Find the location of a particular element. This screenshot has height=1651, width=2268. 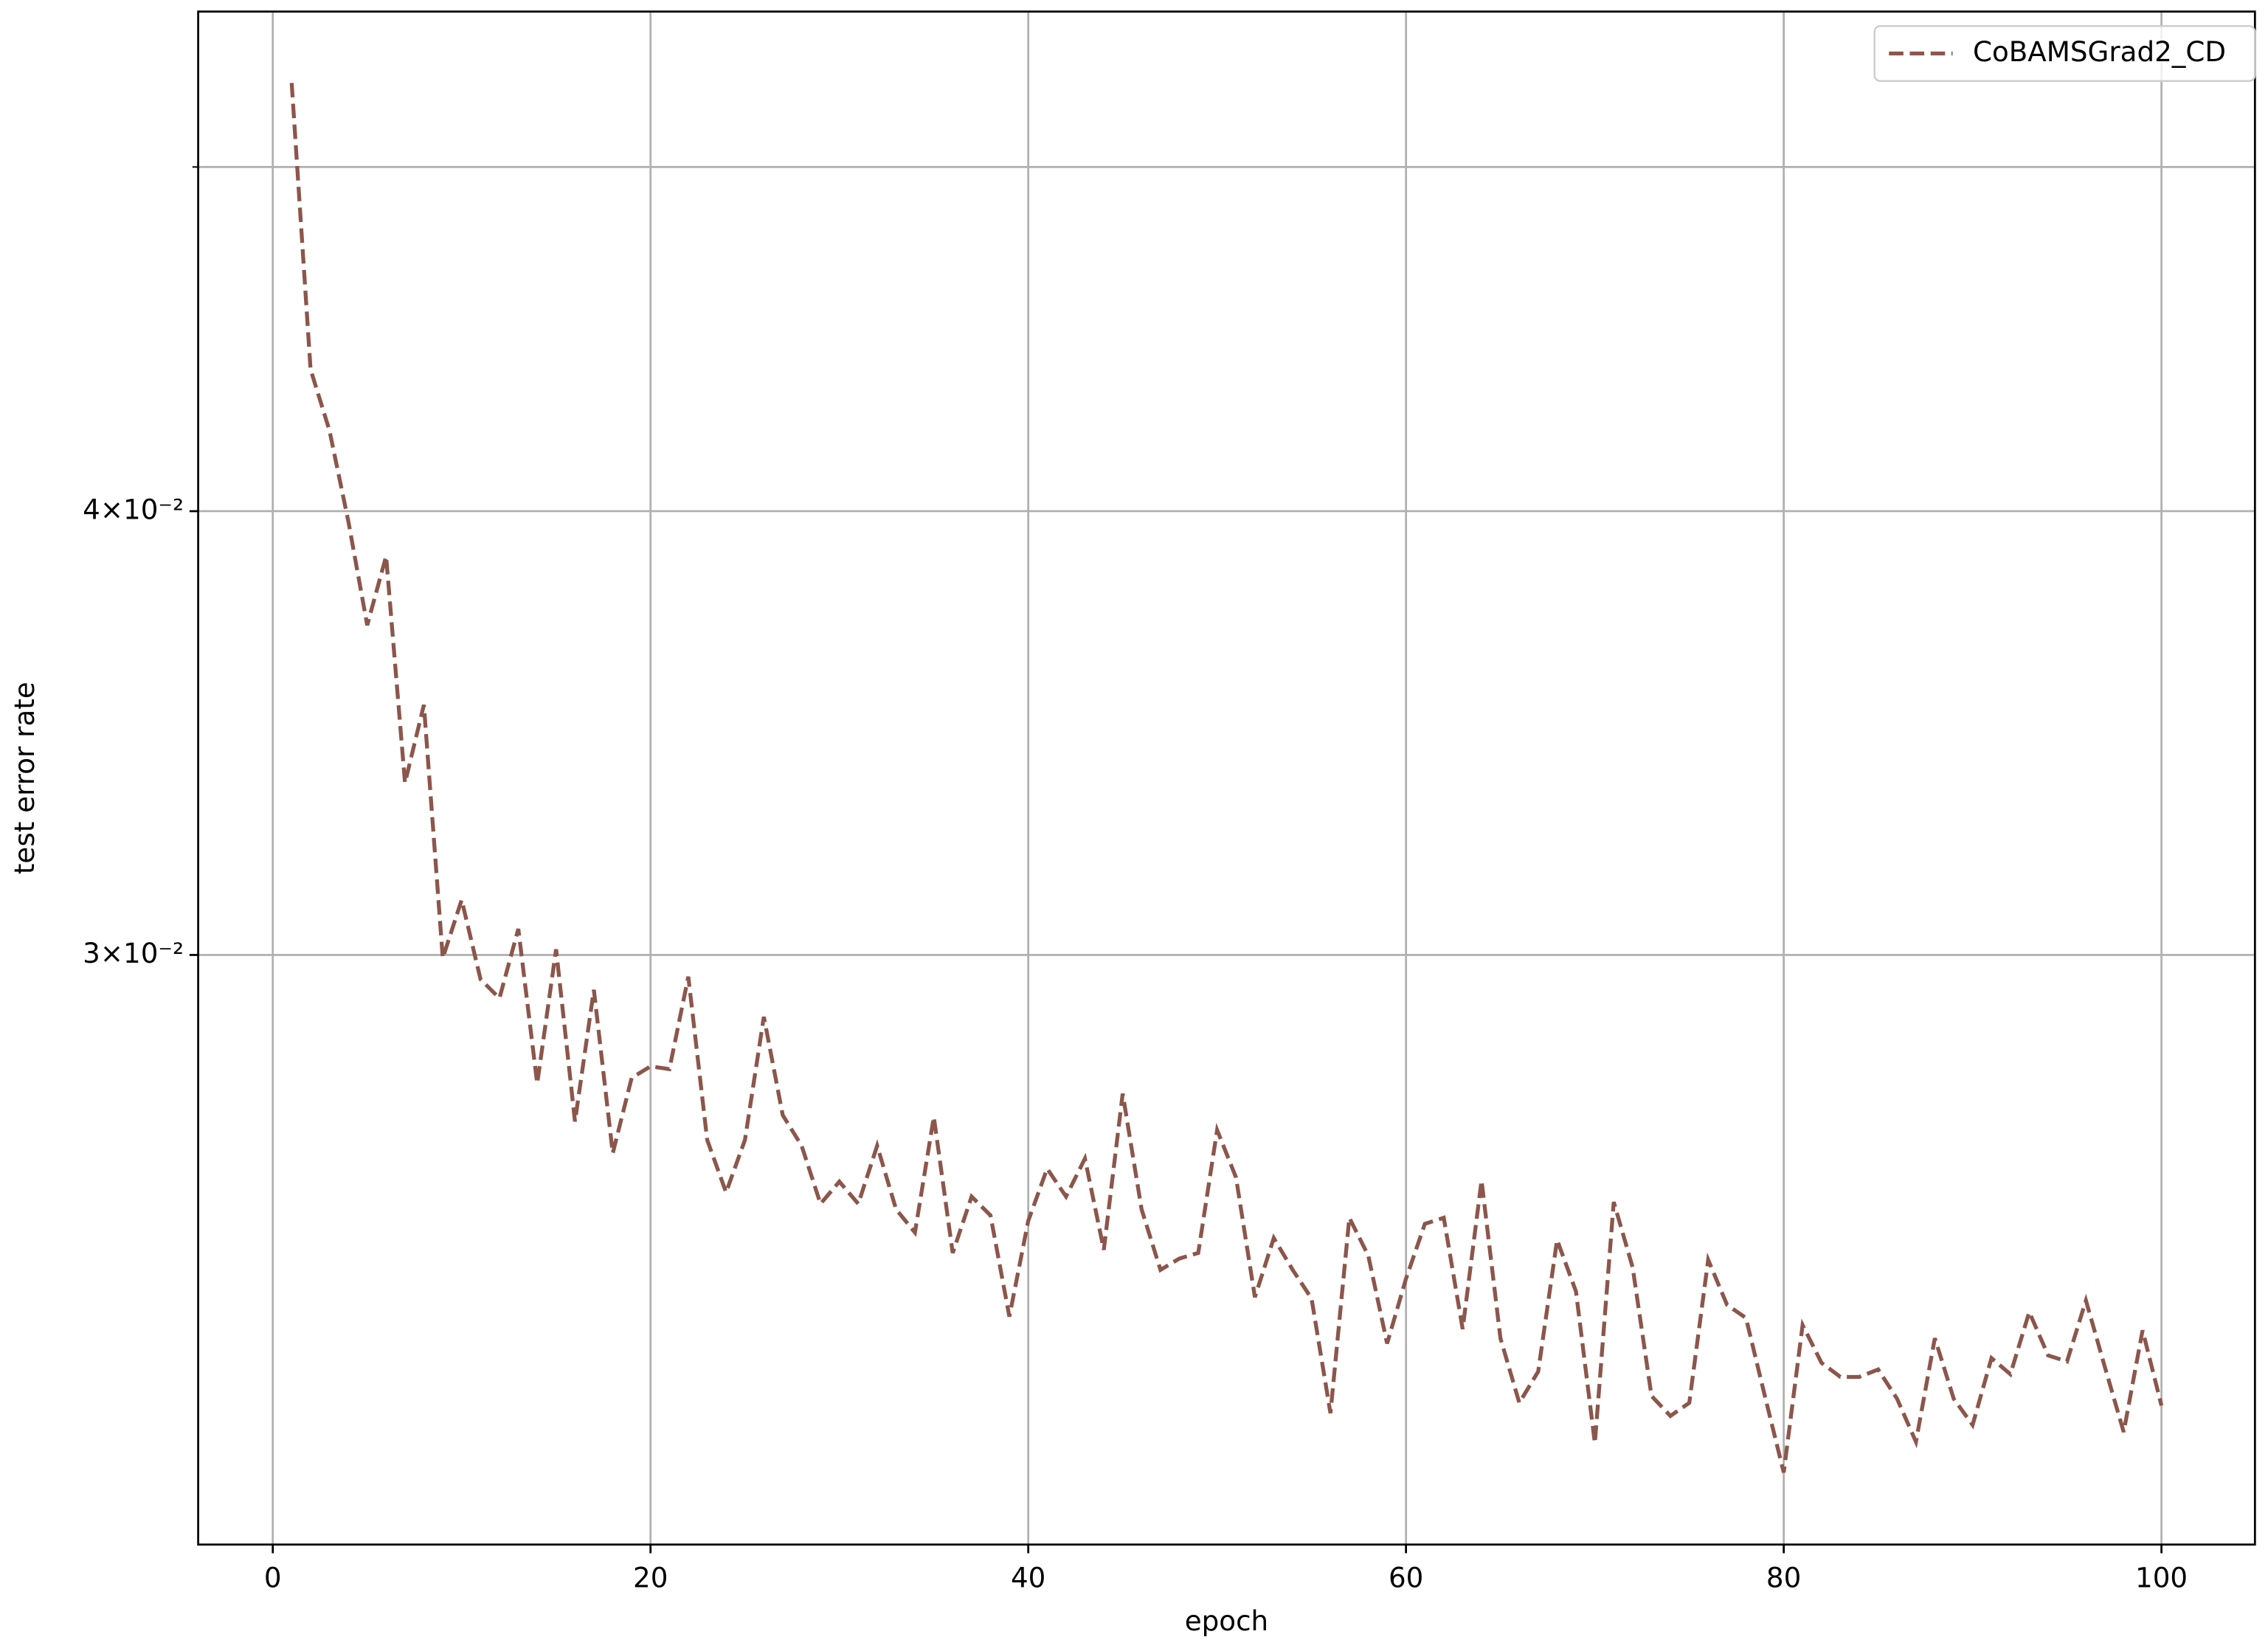

x-tick-label: 80 is located at coordinates (1783, 1577).